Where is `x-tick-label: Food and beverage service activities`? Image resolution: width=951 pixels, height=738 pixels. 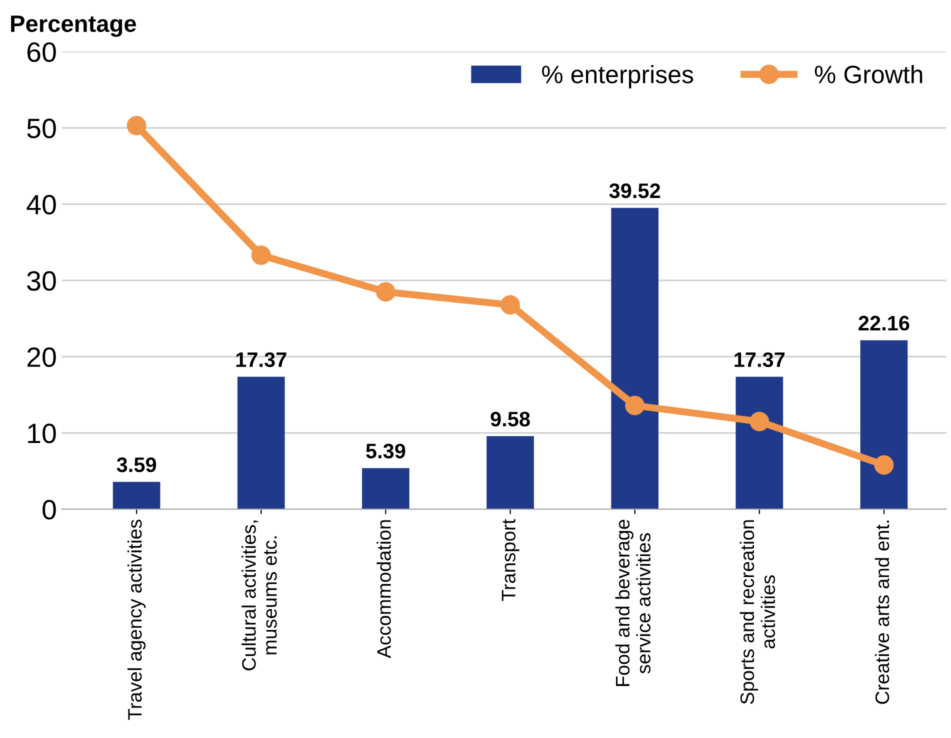
x-tick-label: Food and beverage service activities is located at coordinates (633, 603).